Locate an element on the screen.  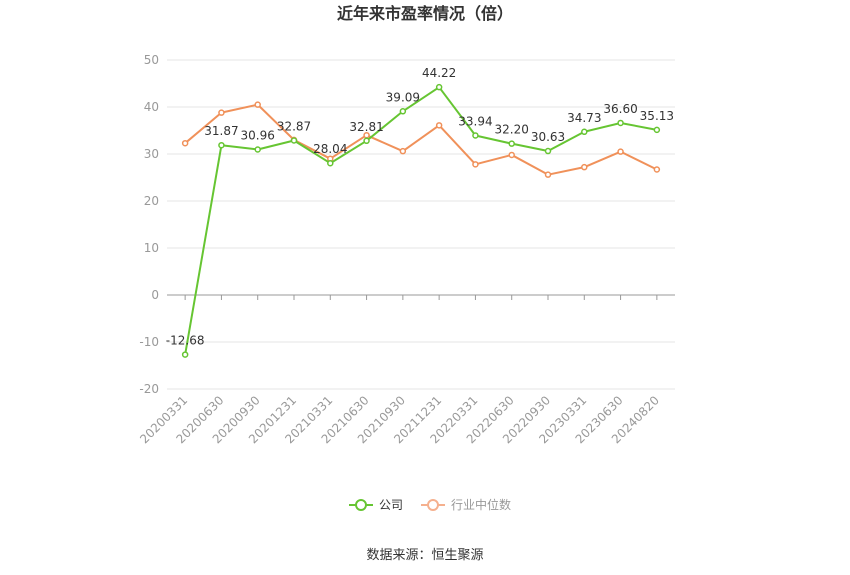
legend: 公司 行业中位数 is located at coordinates (430, 504).